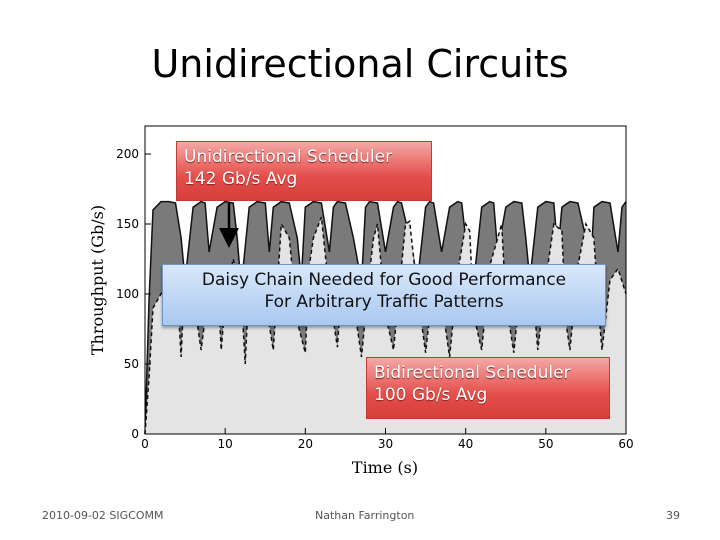  Describe the element at coordinates (673, 515) in the screenshot. I see `page-number: 39` at that location.